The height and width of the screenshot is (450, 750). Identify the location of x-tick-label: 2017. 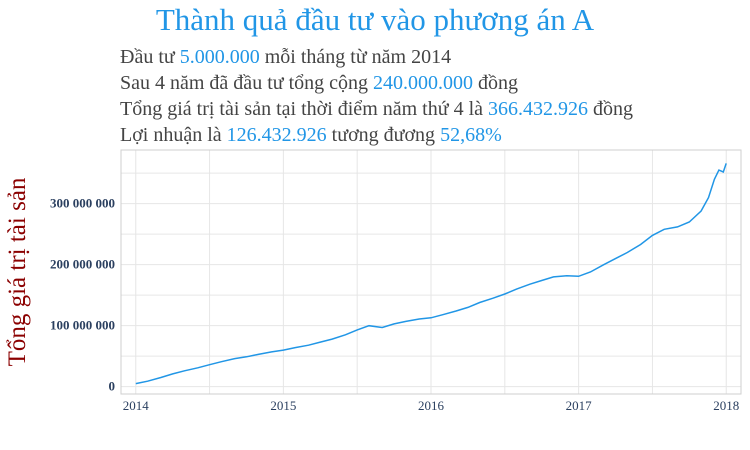
(579, 405).